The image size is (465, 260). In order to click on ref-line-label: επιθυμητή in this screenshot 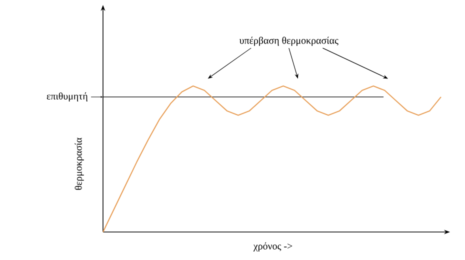, I will do `click(67, 97)`.